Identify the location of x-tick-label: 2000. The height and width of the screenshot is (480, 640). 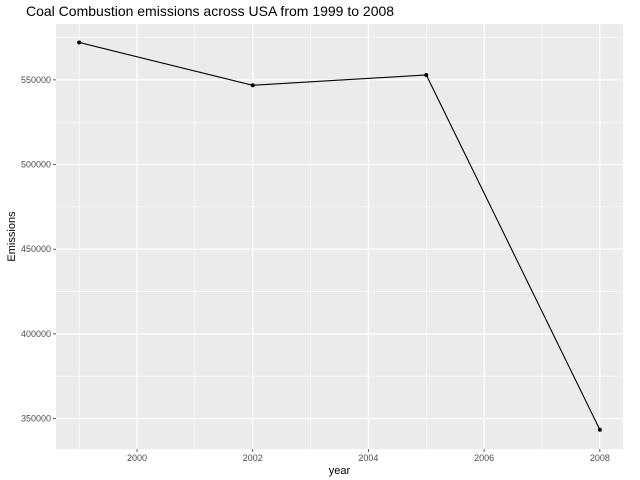
(137, 458).